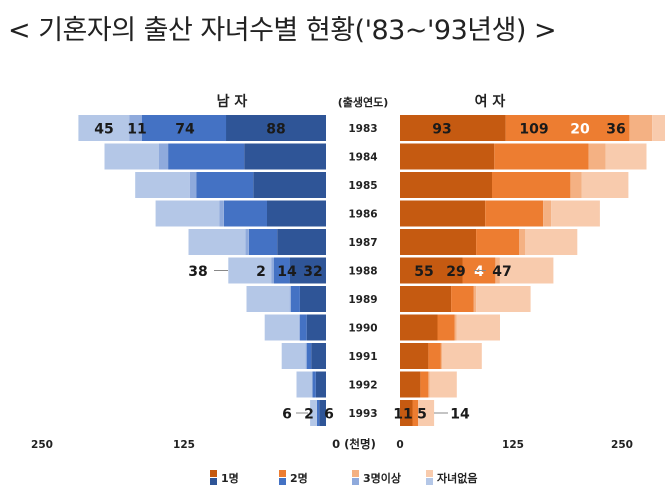 The width and height of the screenshot is (665, 502). I want to click on data-label-male-1993-1: 2, so click(309, 415).